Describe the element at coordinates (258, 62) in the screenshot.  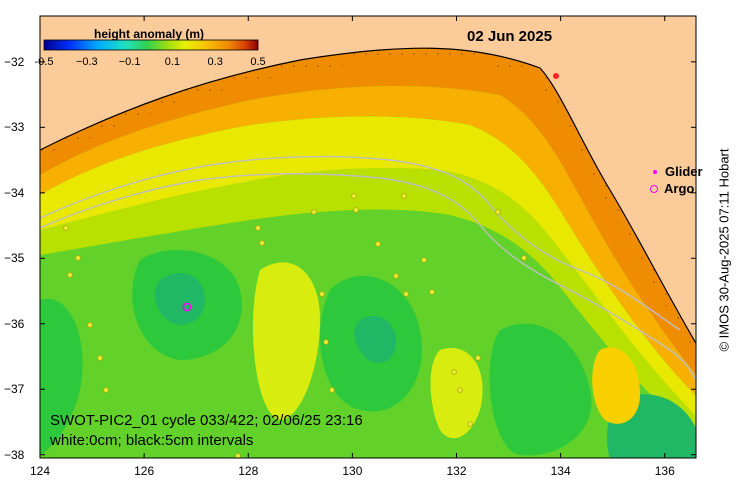
I see `colorbar-tick-label: 0.5` at that location.